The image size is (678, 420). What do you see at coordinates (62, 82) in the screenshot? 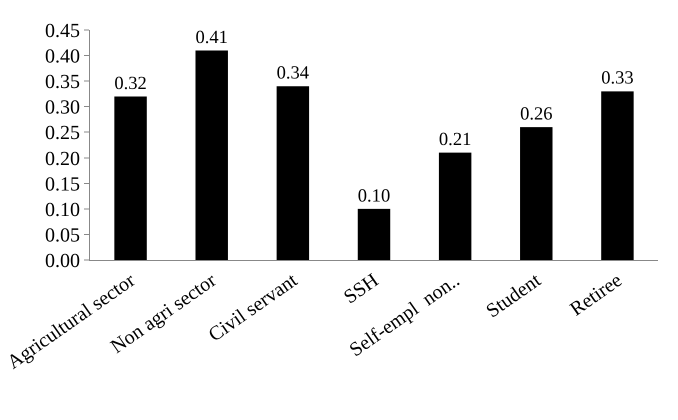
I see `y-tick-label: 0.35` at bounding box center [62, 82].